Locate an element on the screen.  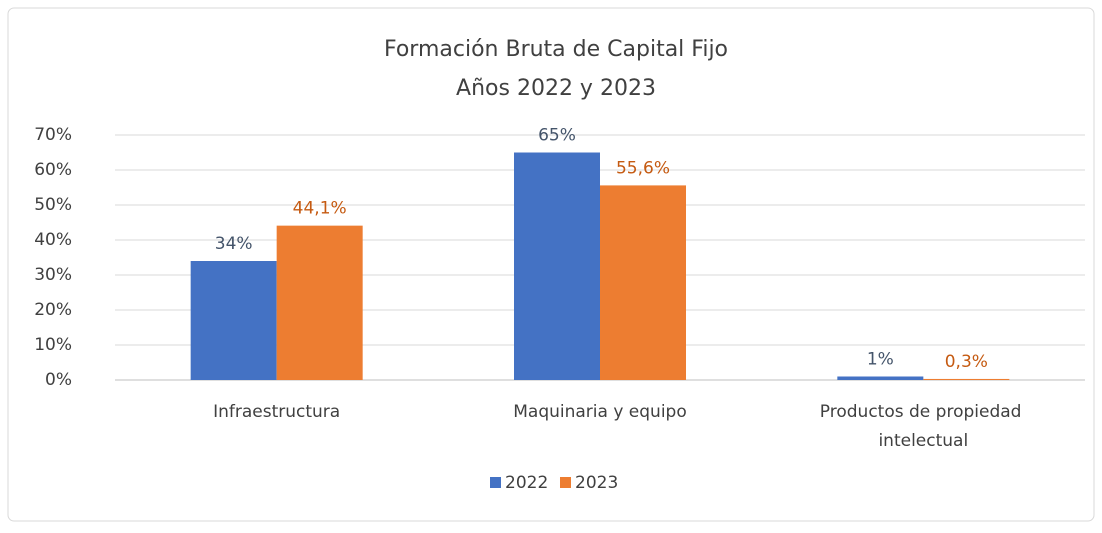
data-label: 44,1% is located at coordinates (320, 209).